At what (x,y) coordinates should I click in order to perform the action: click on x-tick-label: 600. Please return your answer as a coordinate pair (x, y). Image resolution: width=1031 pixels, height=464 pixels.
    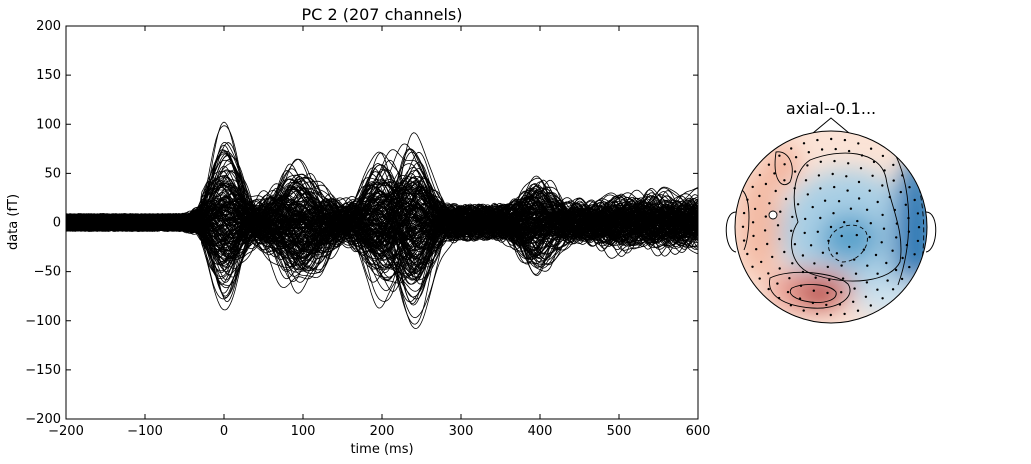
    Looking at the image, I should click on (698, 431).